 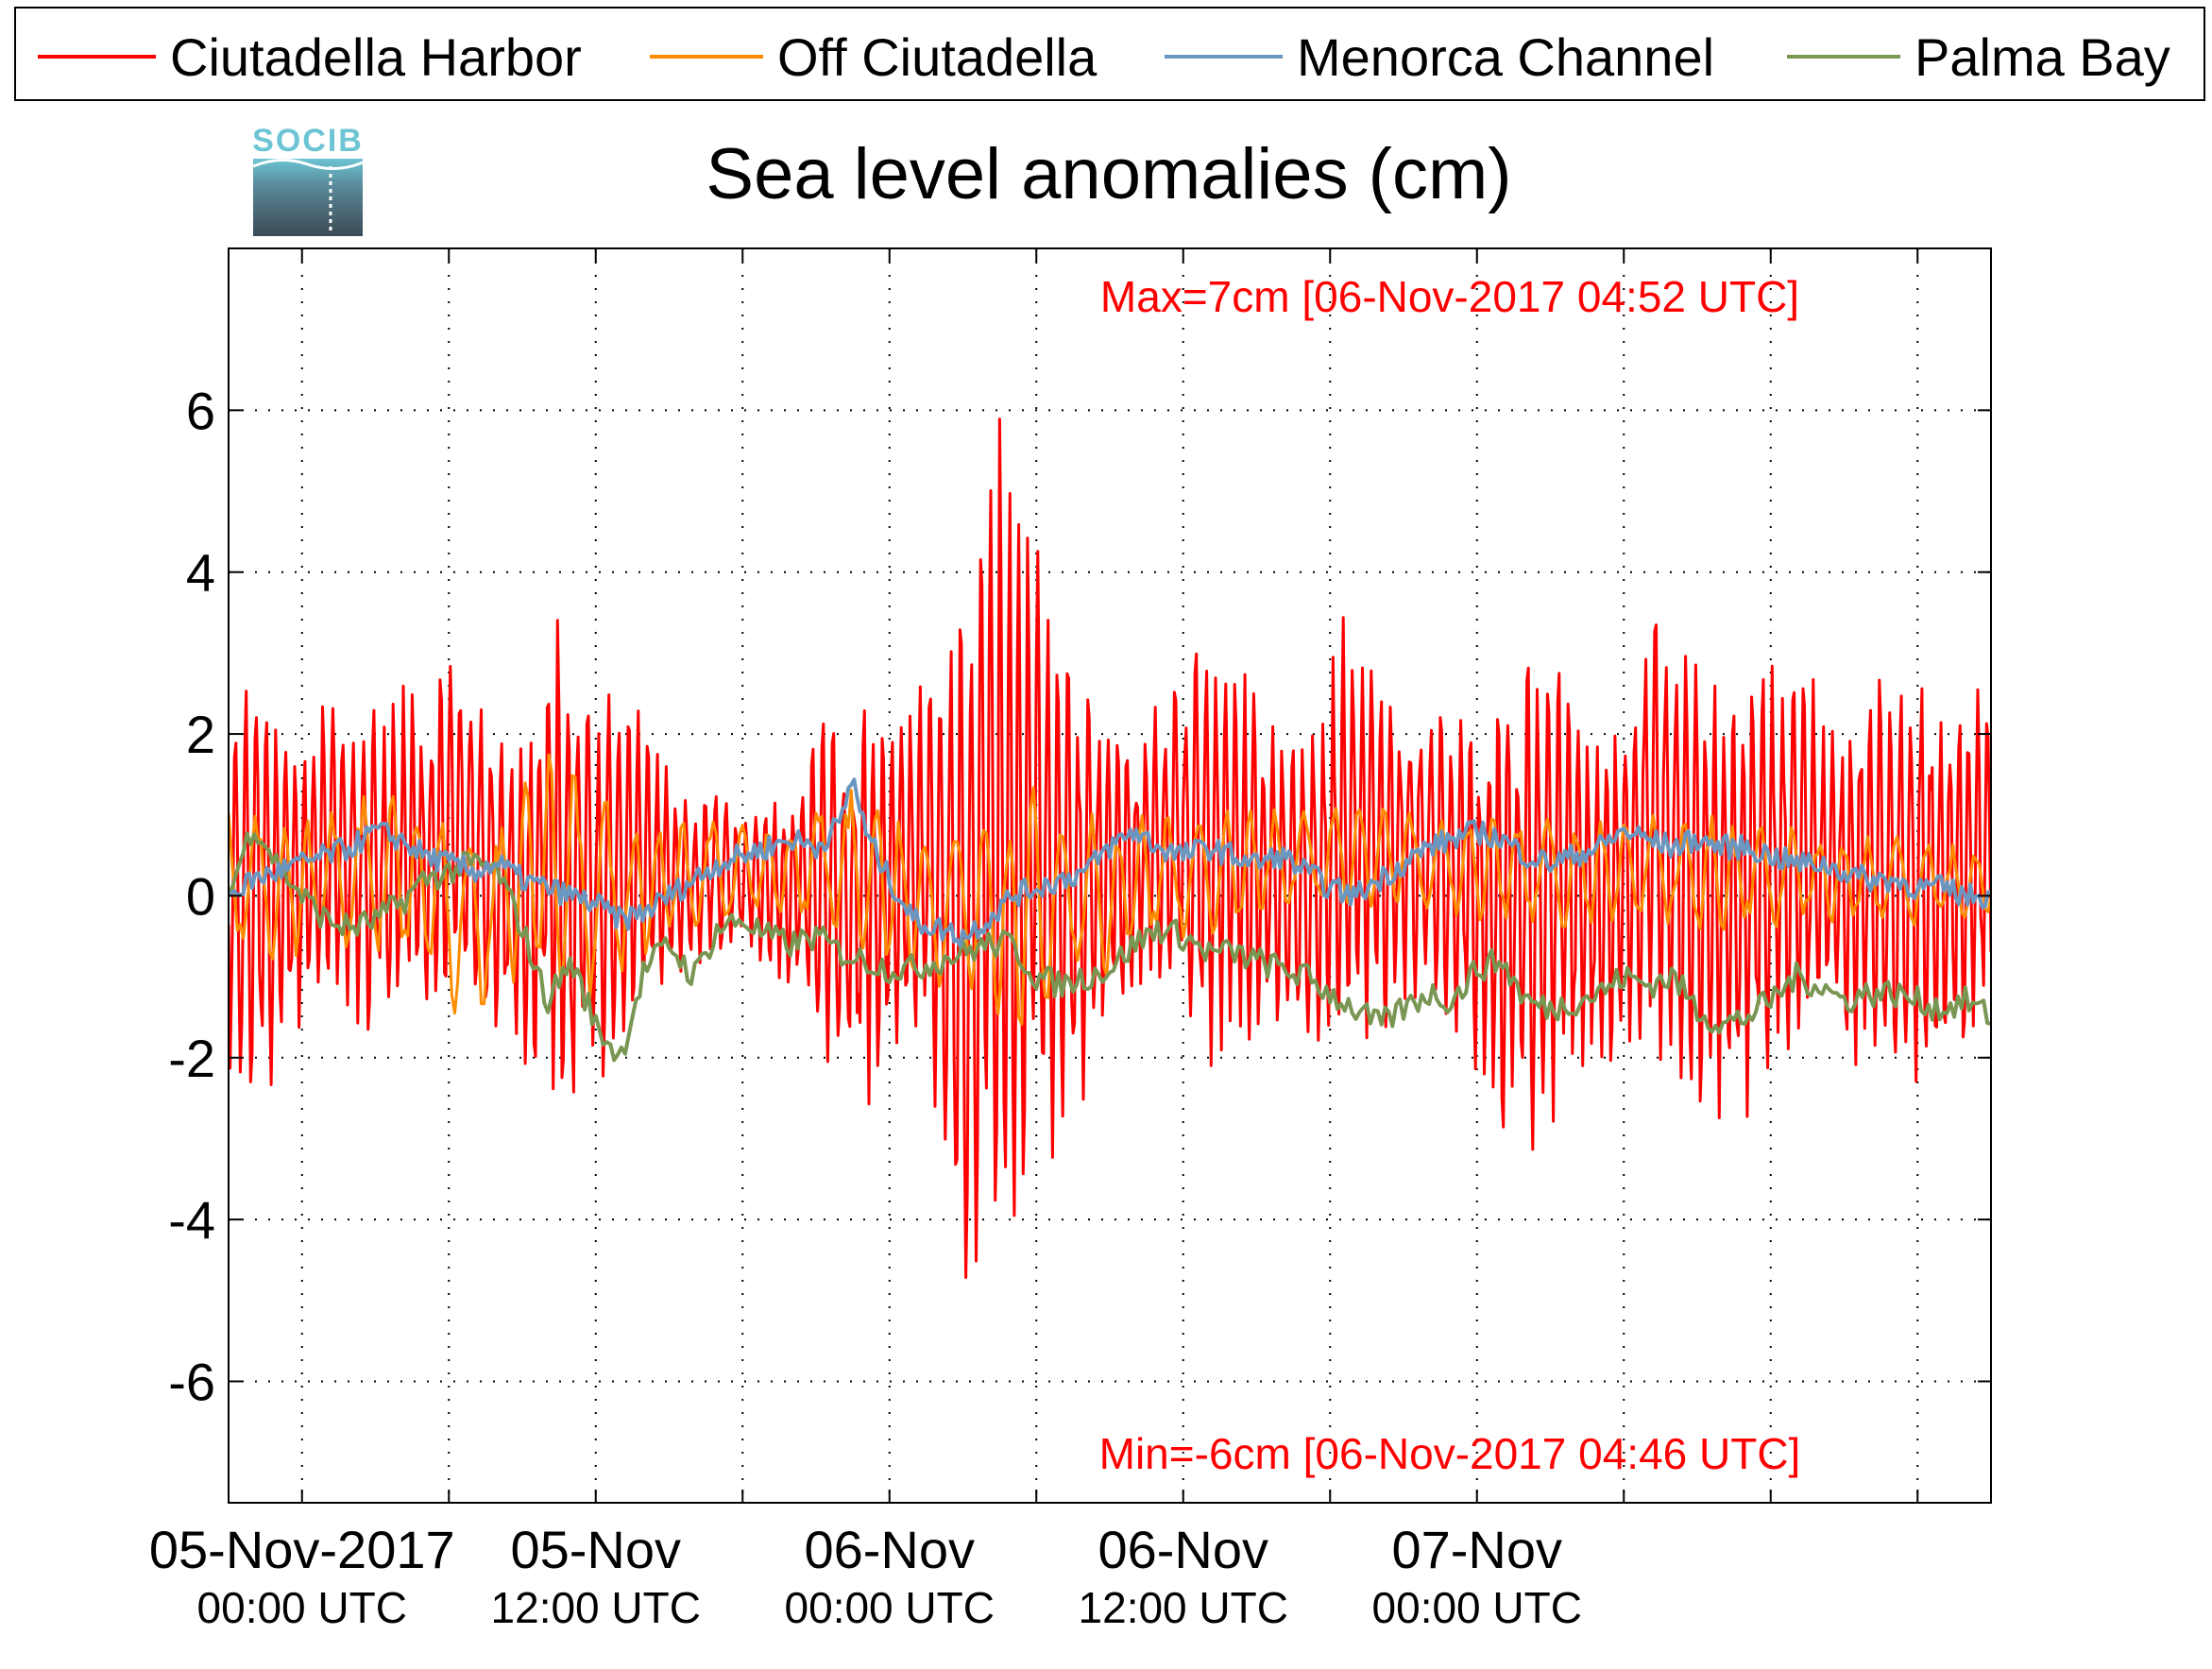 What do you see at coordinates (191, 1382) in the screenshot?
I see `ytick-label: -6` at bounding box center [191, 1382].